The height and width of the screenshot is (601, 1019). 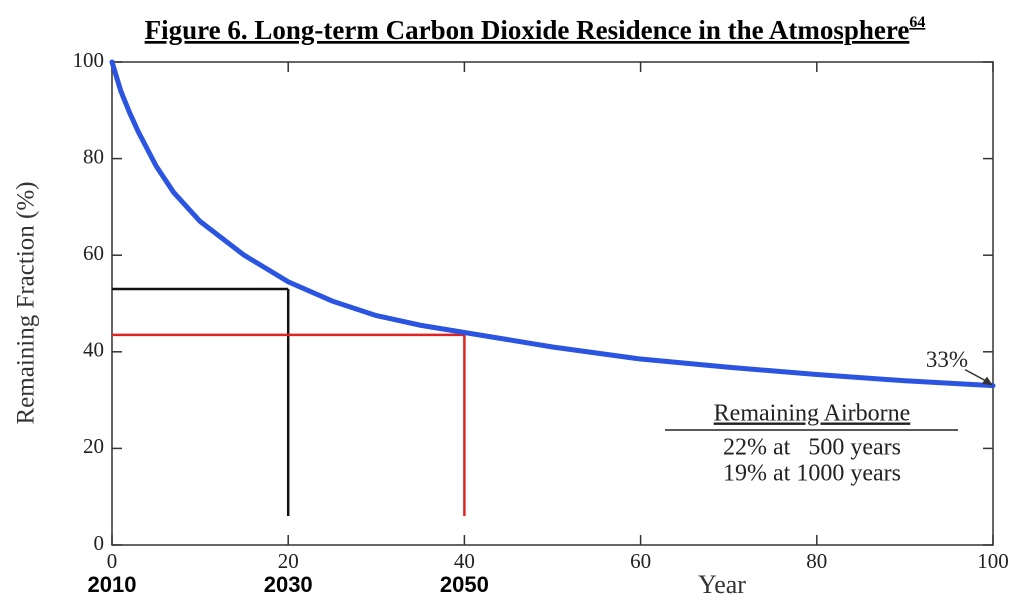 I want to click on note-title: Remaining Airborne, so click(x=812, y=414).